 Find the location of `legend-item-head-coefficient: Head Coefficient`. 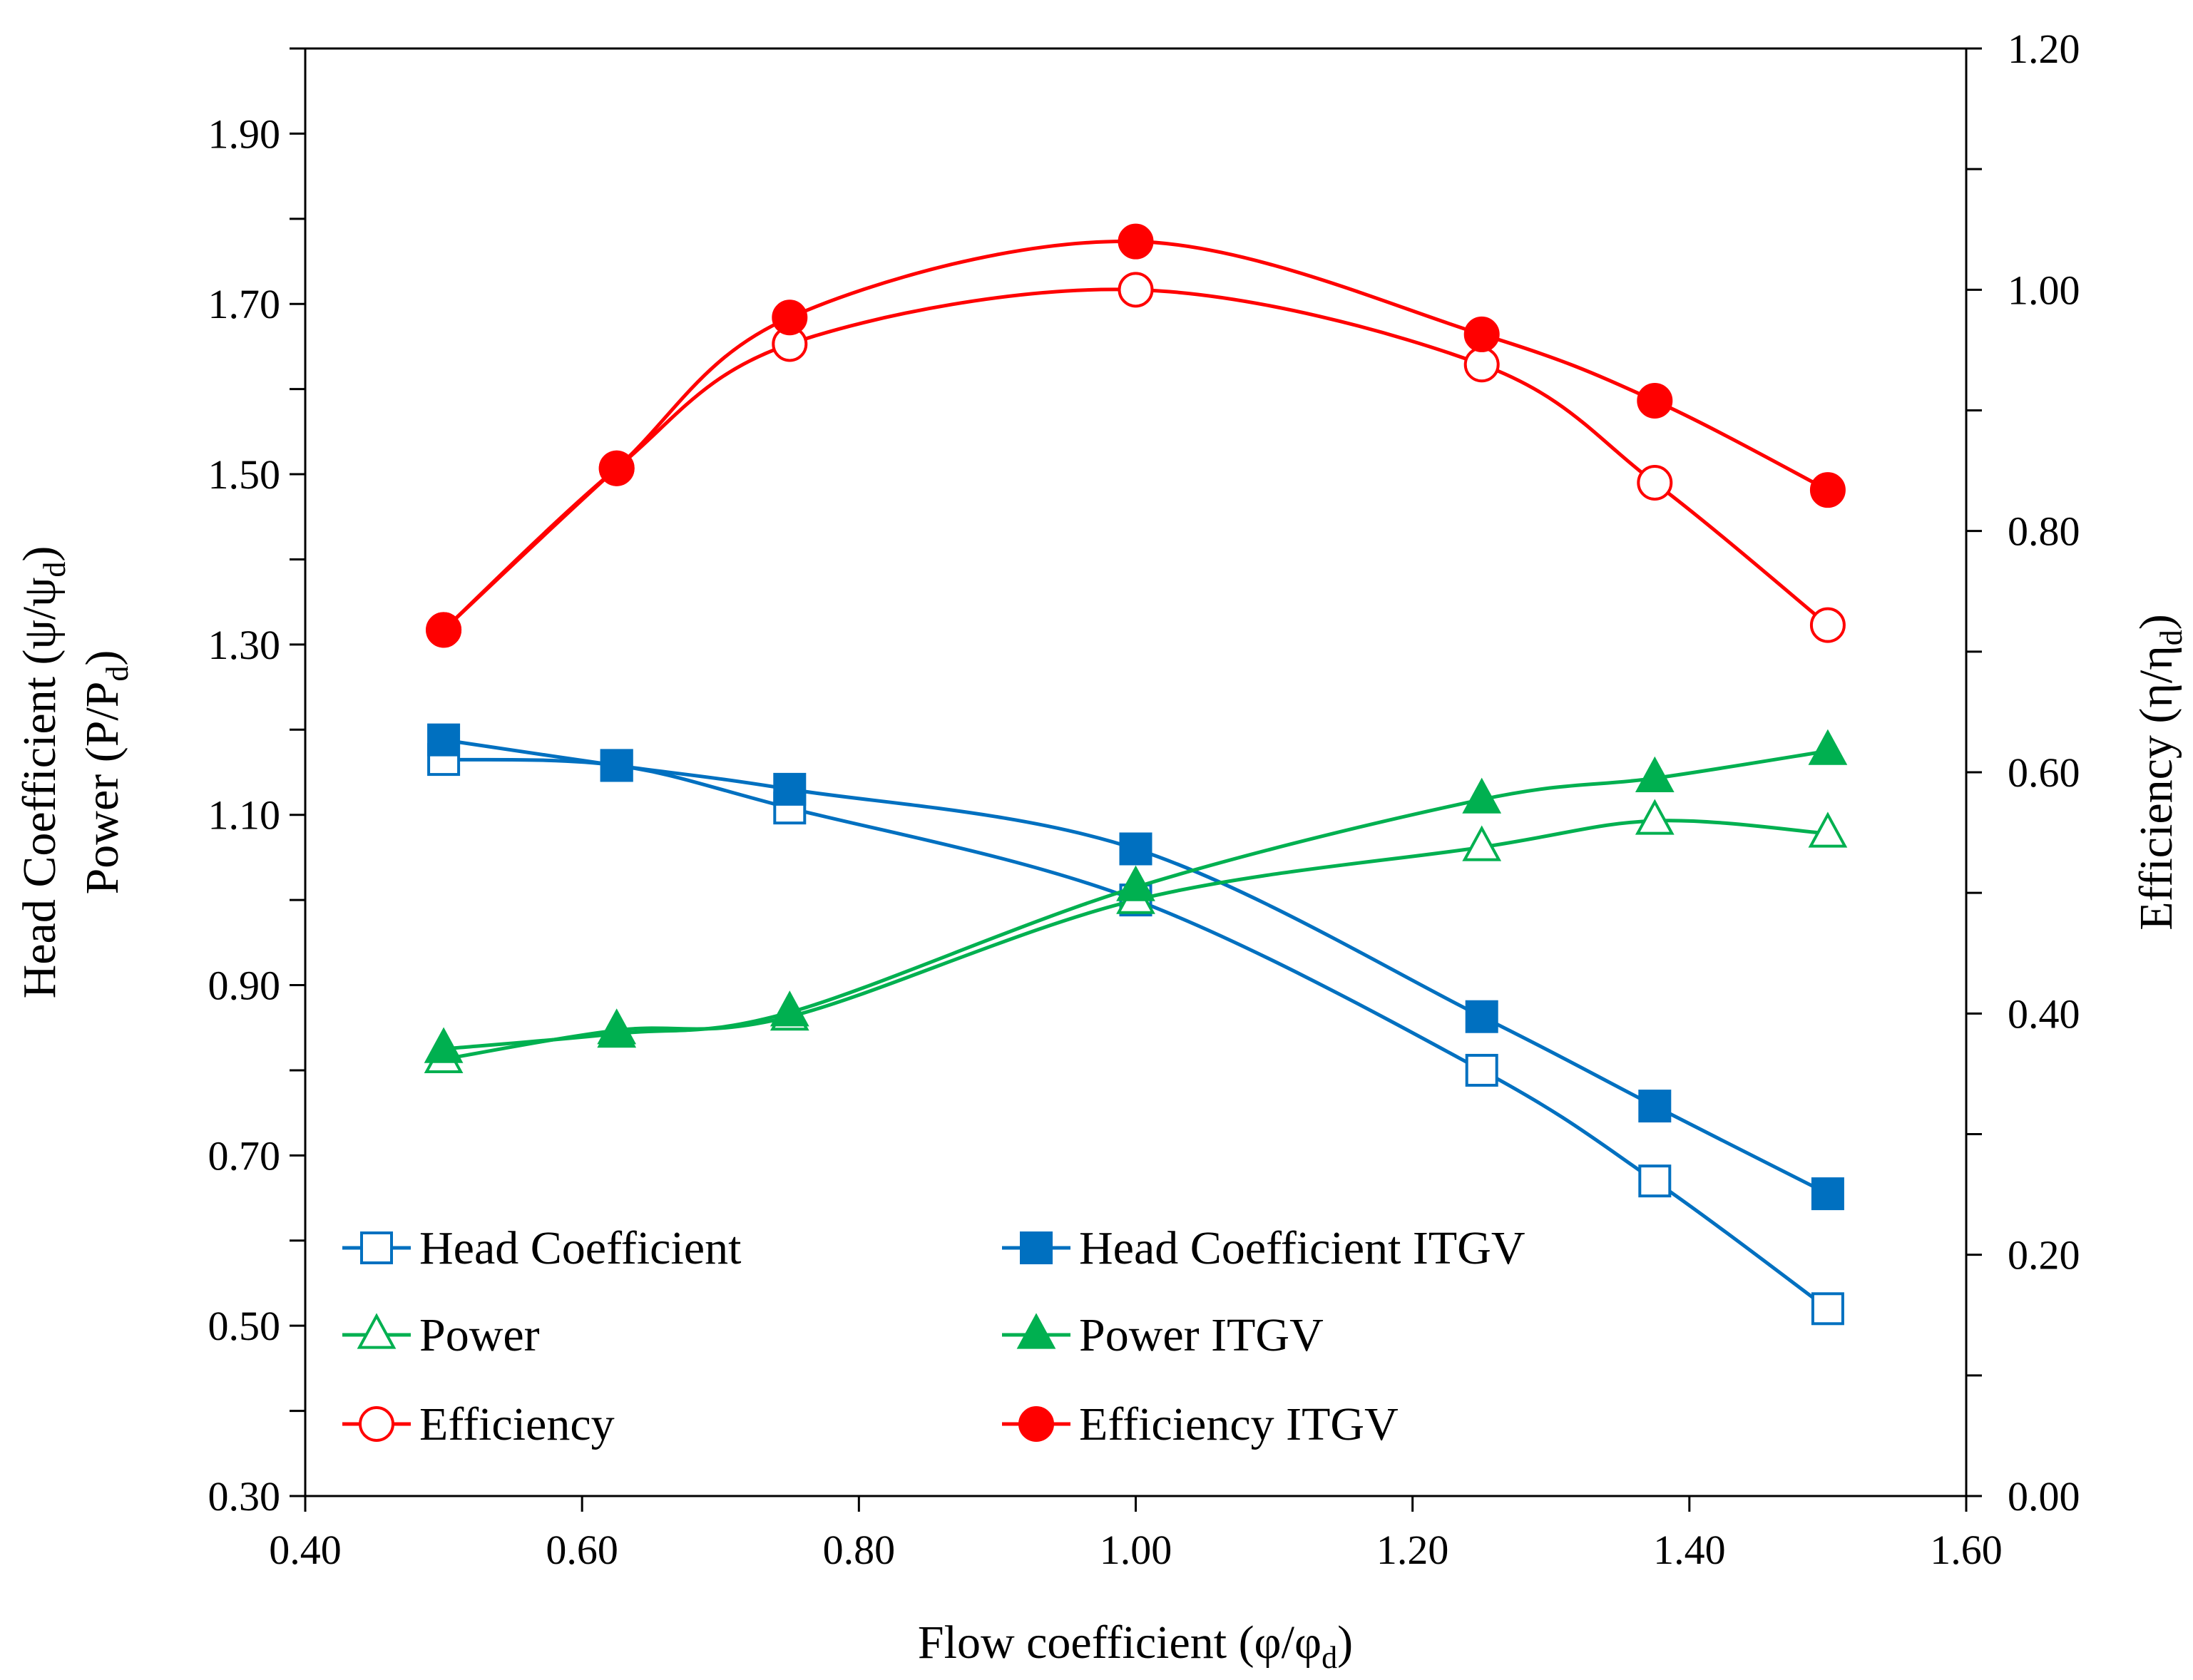

legend-item-head-coefficient: Head Coefficient is located at coordinates (541, 1248).